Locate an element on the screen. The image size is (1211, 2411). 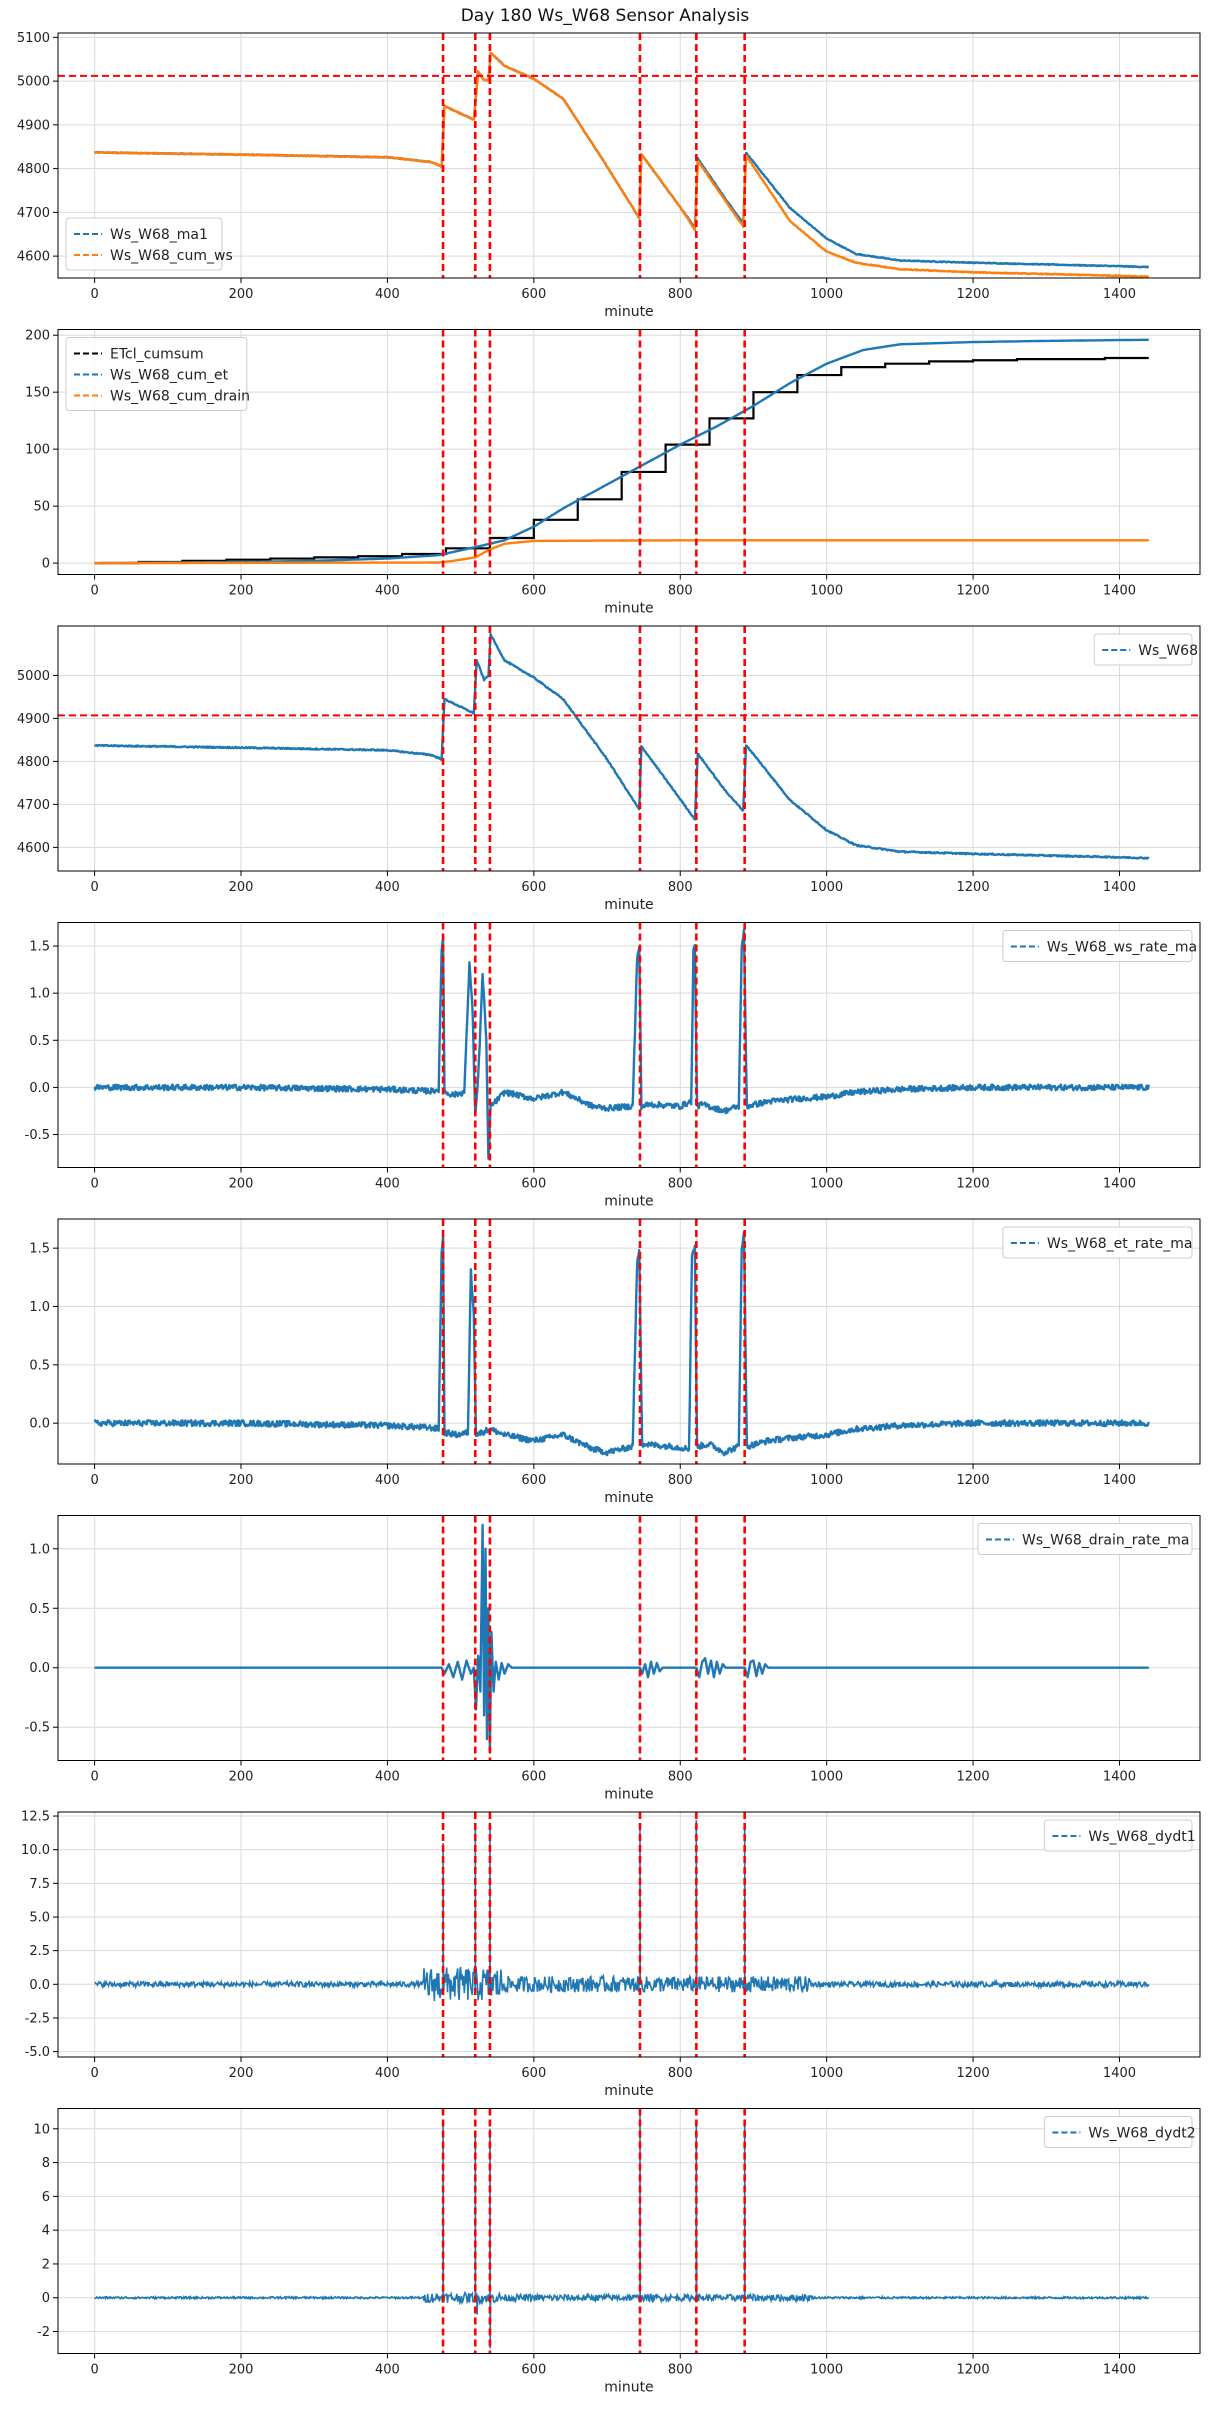
series-line-Ws_W68_ws_rate_ma is located at coordinates (621, 1044).